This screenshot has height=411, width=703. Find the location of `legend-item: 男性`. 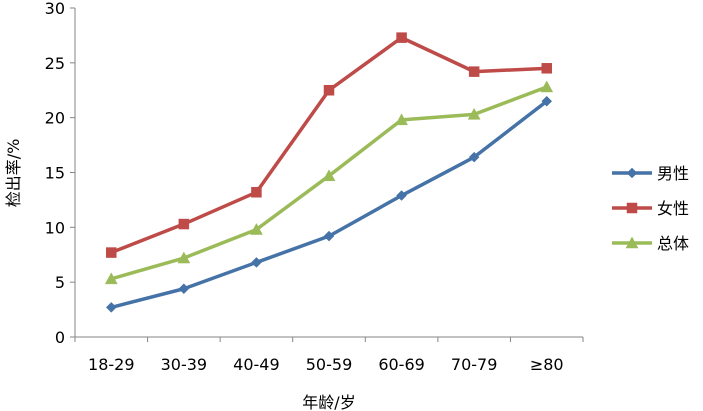

legend-item: 男性 is located at coordinates (650, 173).